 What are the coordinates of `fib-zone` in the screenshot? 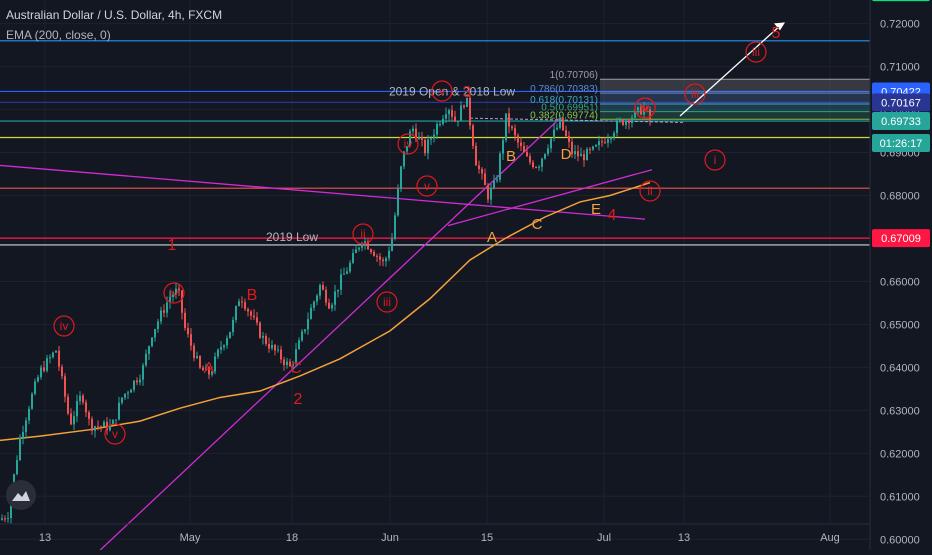 It's located at (735, 115).